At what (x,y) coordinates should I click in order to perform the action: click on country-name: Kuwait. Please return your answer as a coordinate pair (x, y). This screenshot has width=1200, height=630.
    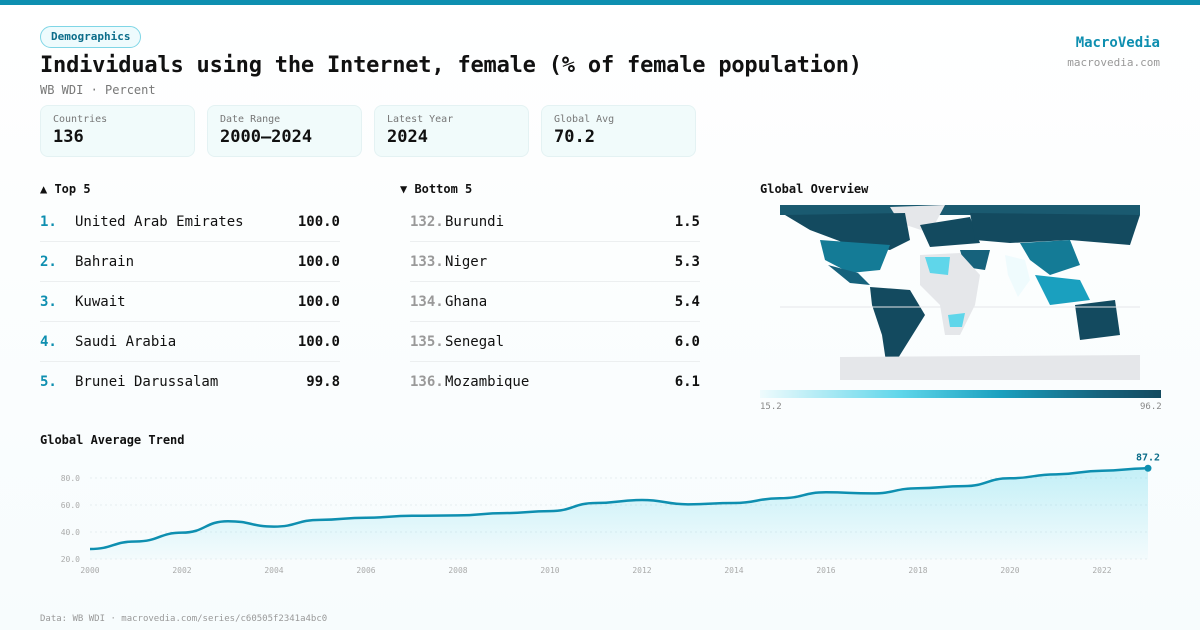
    Looking at the image, I should click on (100, 301).